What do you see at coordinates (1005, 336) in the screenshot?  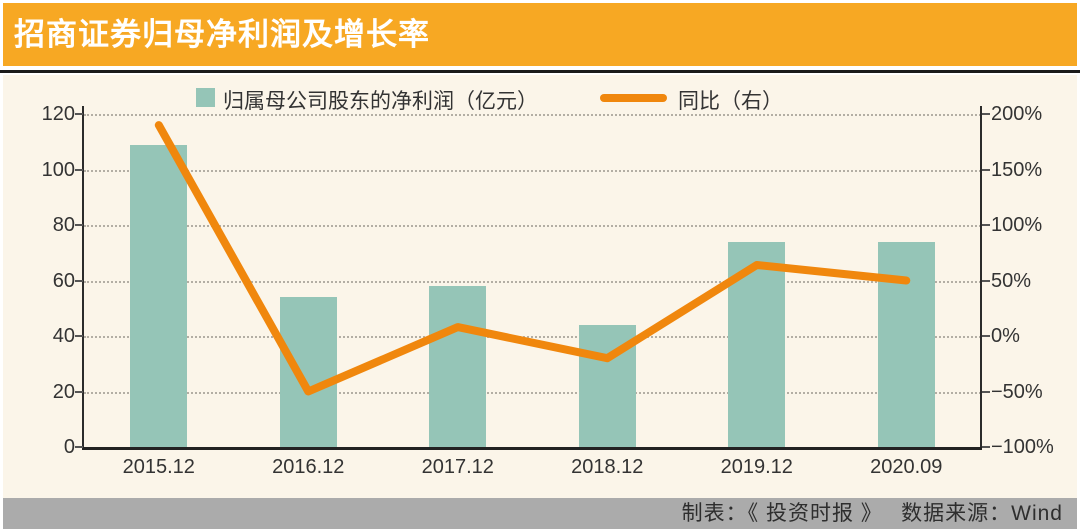 I see `right-axis-tick-label: 0%` at bounding box center [1005, 336].